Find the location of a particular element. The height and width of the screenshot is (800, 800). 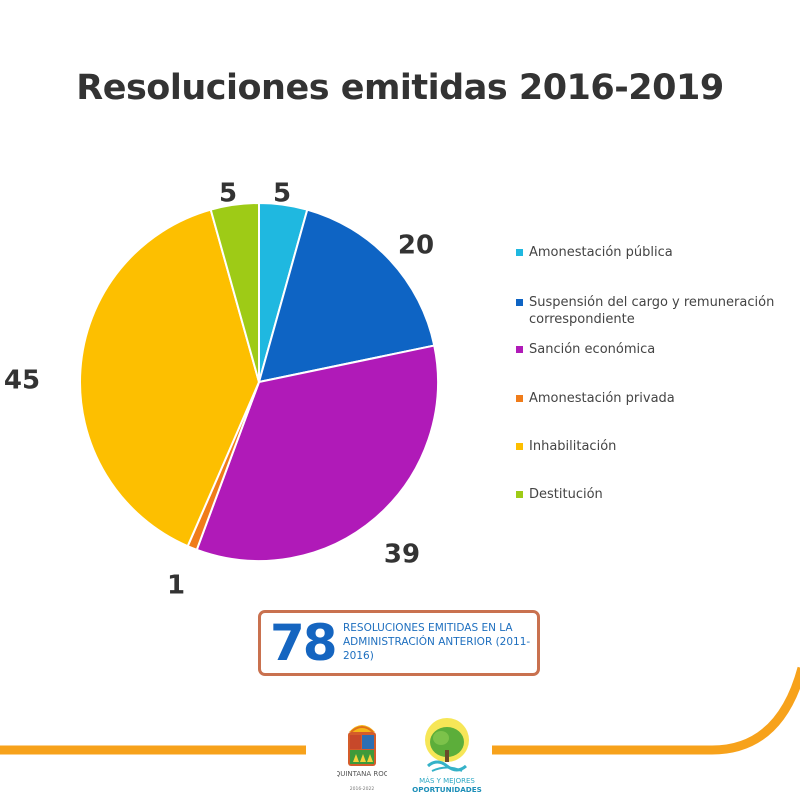

legend-item: Inhabilitación is located at coordinates (652, 446).